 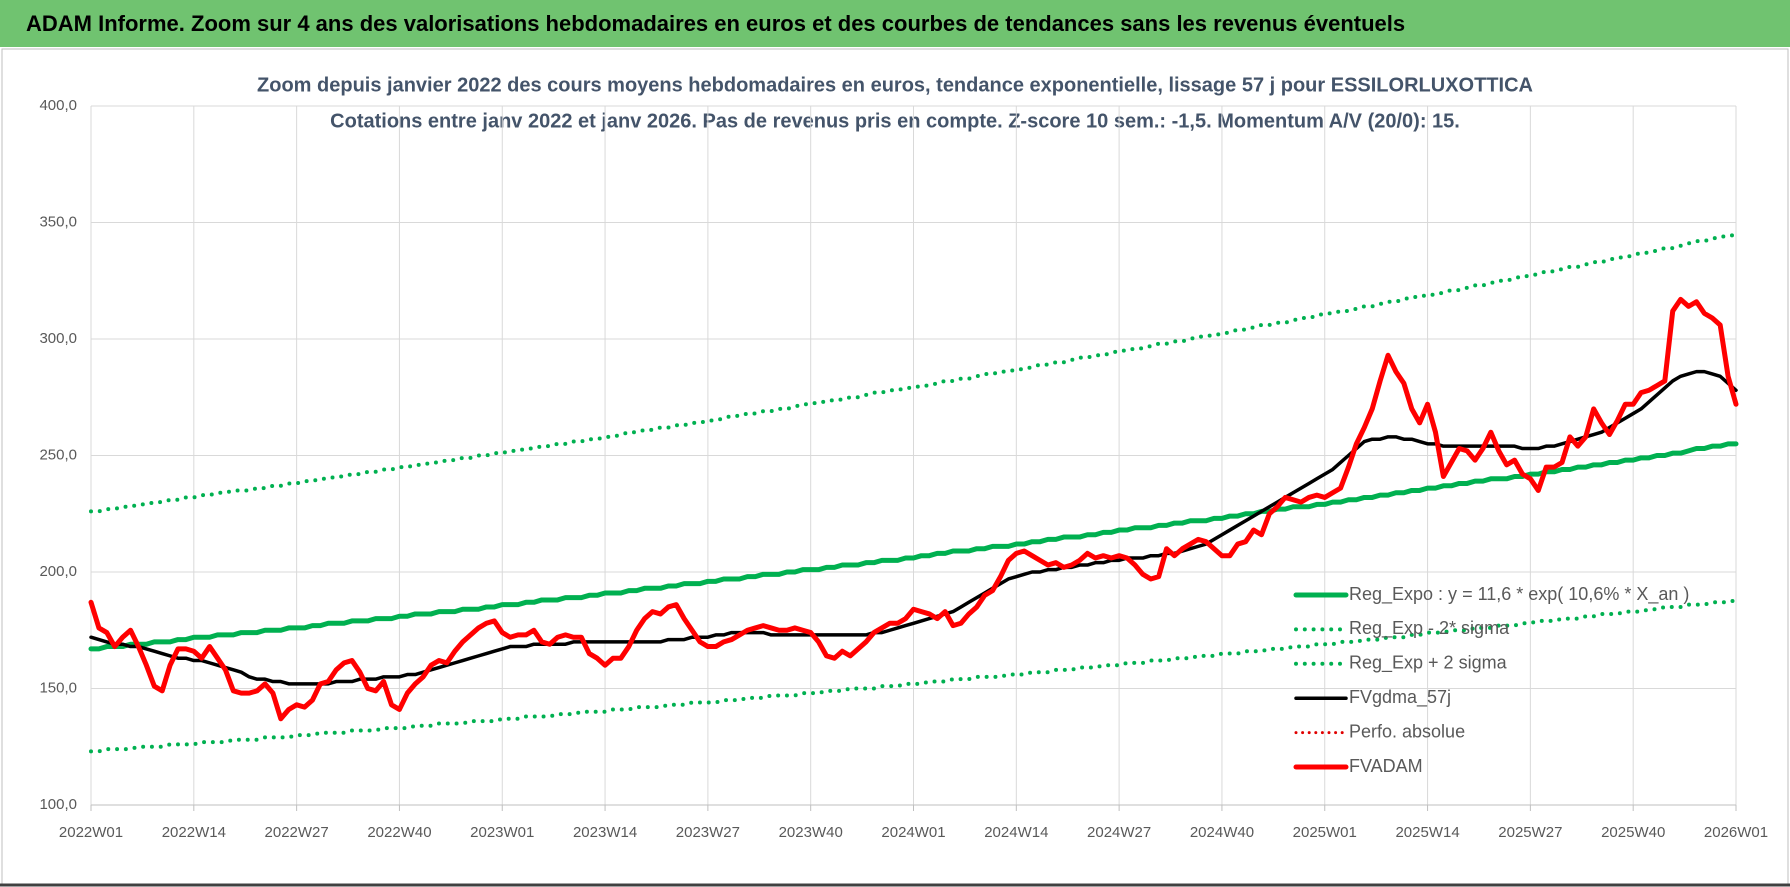 I want to click on y-tick-label: 350,0, so click(x=58, y=221).